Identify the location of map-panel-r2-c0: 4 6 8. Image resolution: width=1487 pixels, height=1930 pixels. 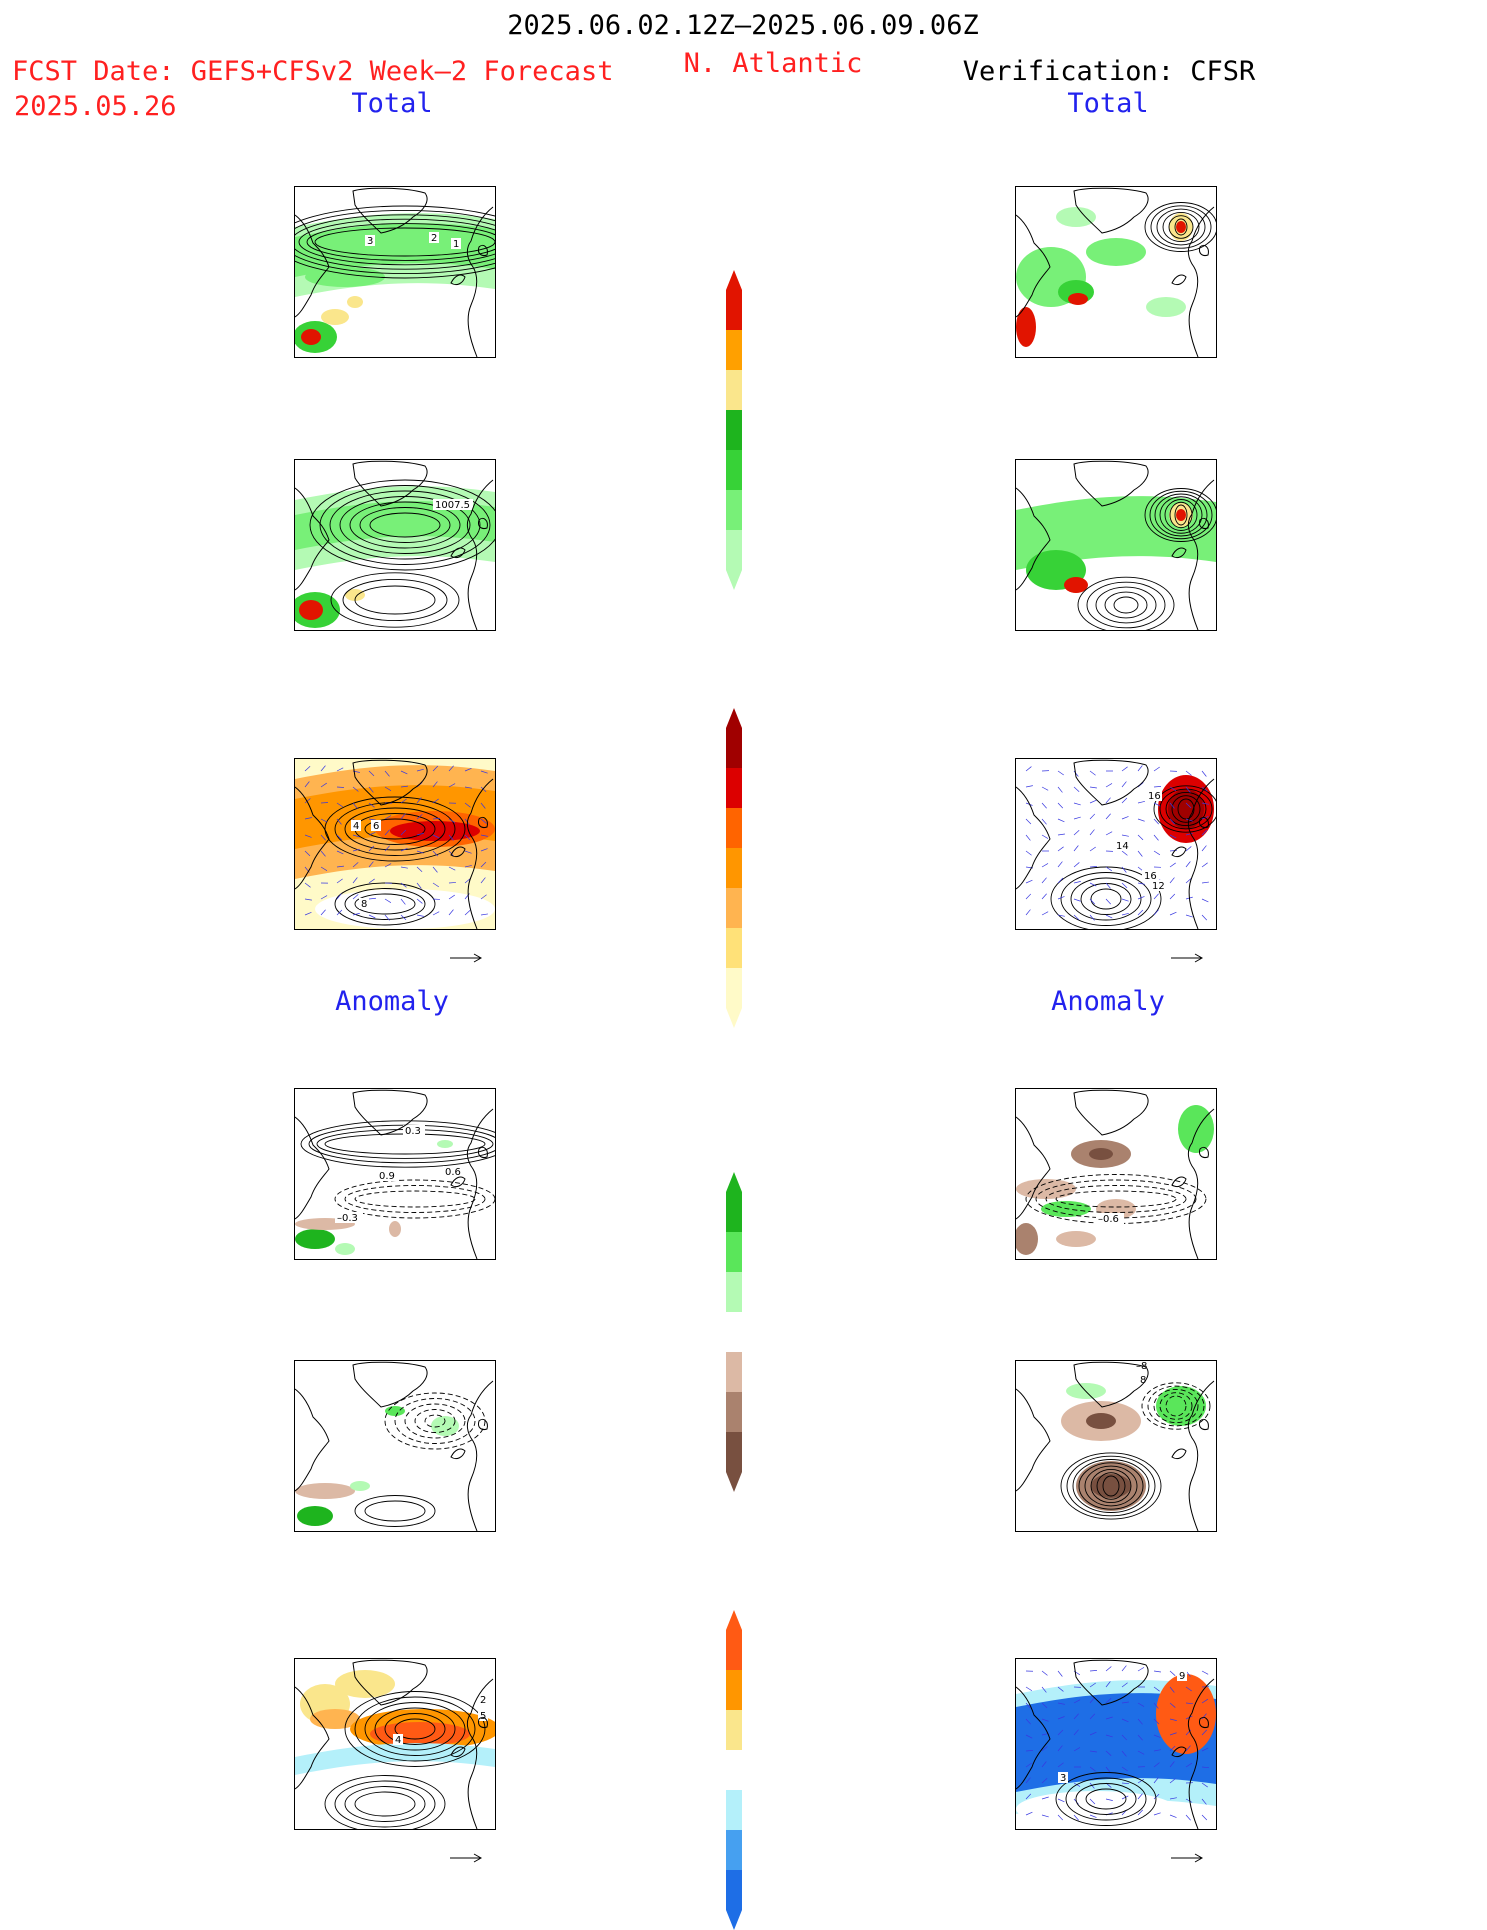
(395, 844).